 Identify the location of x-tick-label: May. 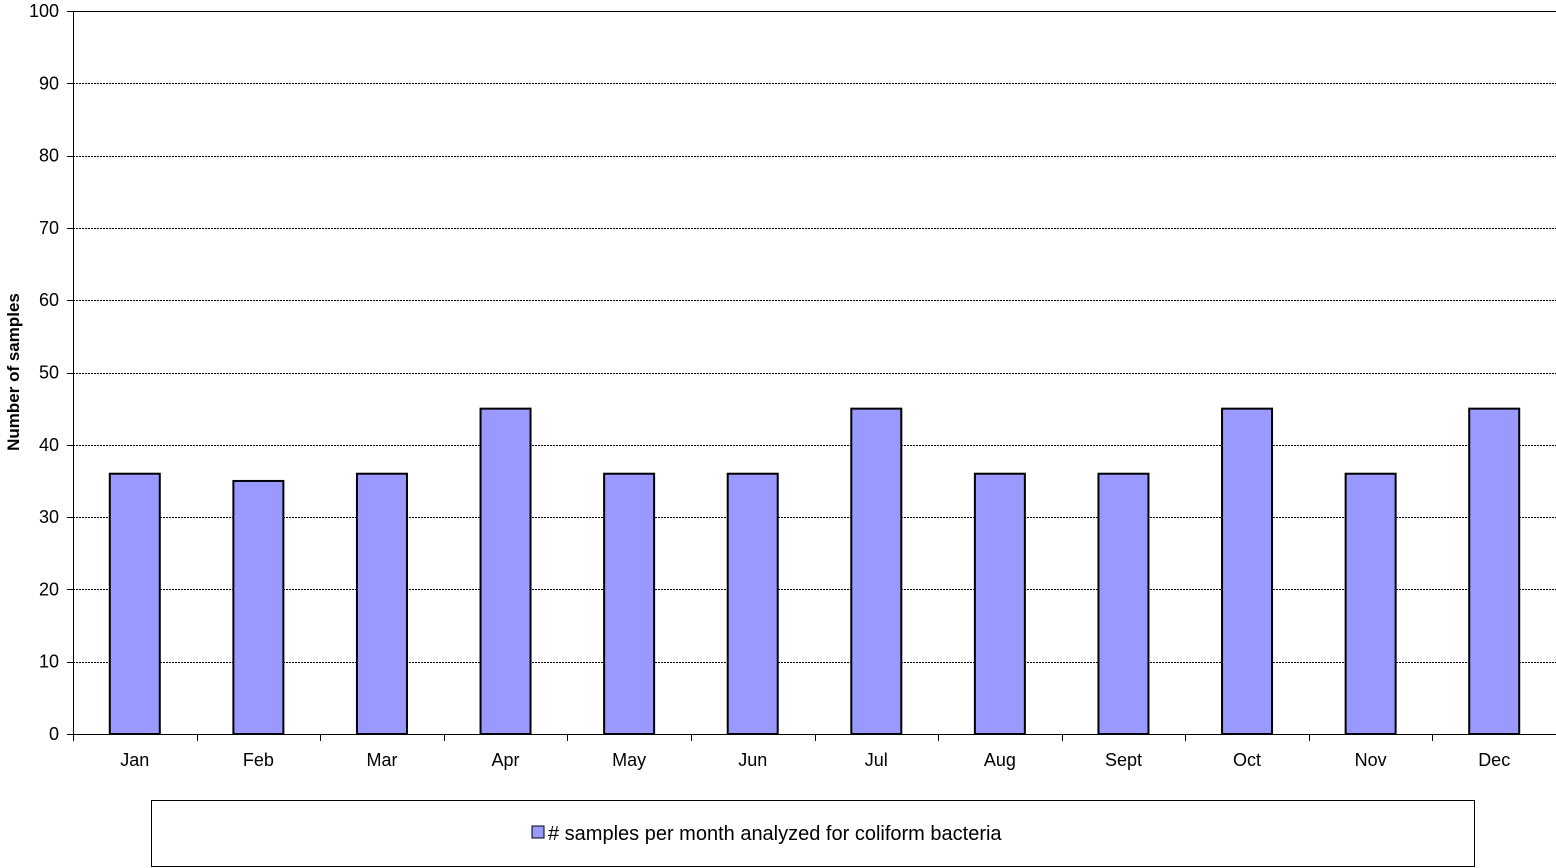
(629, 760).